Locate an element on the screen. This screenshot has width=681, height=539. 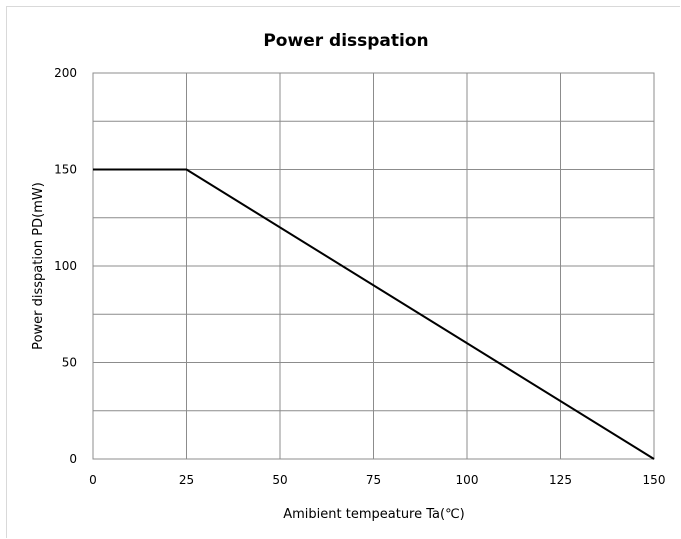
x-tick-label: 50 is located at coordinates (279, 480).